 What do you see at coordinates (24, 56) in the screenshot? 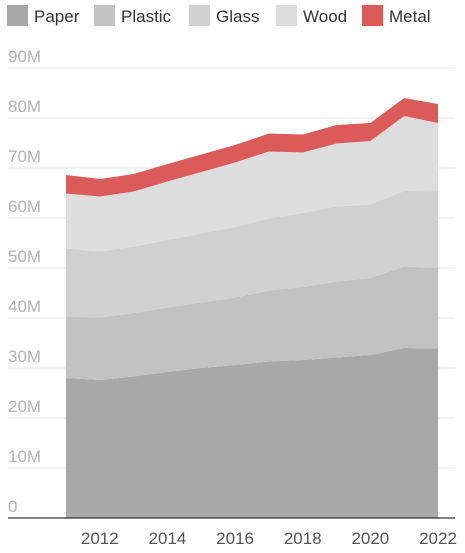
I see `y-tick-label: 90M` at bounding box center [24, 56].